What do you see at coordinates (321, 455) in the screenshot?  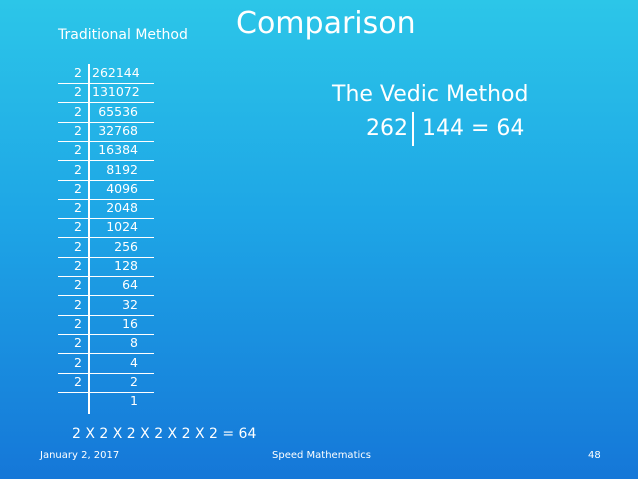 I see `footer-center: Speed Mathematics` at bounding box center [321, 455].